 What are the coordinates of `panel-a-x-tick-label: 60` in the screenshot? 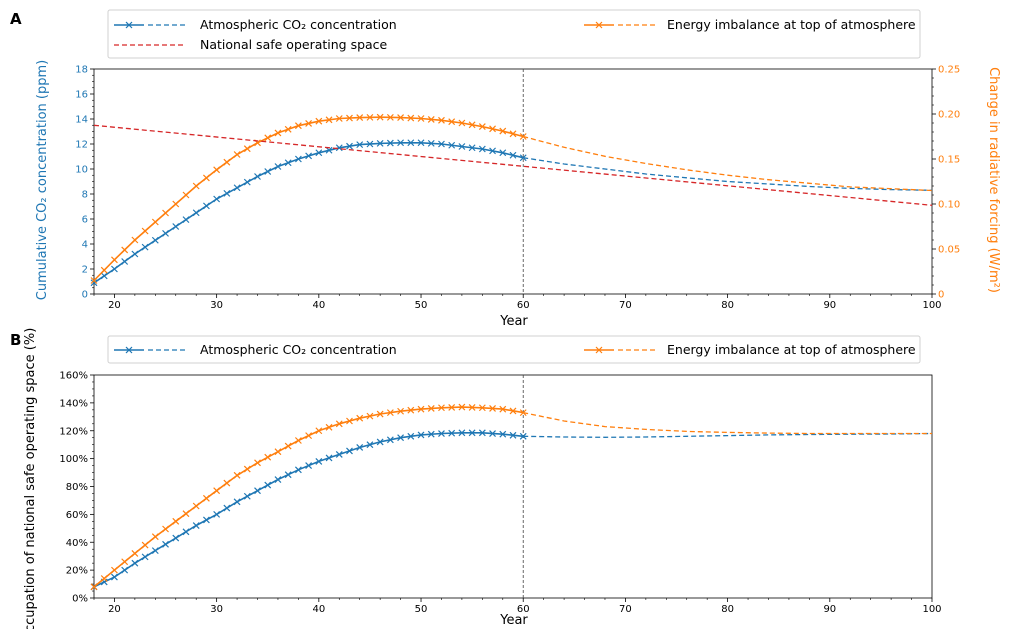 It's located at (523, 305).